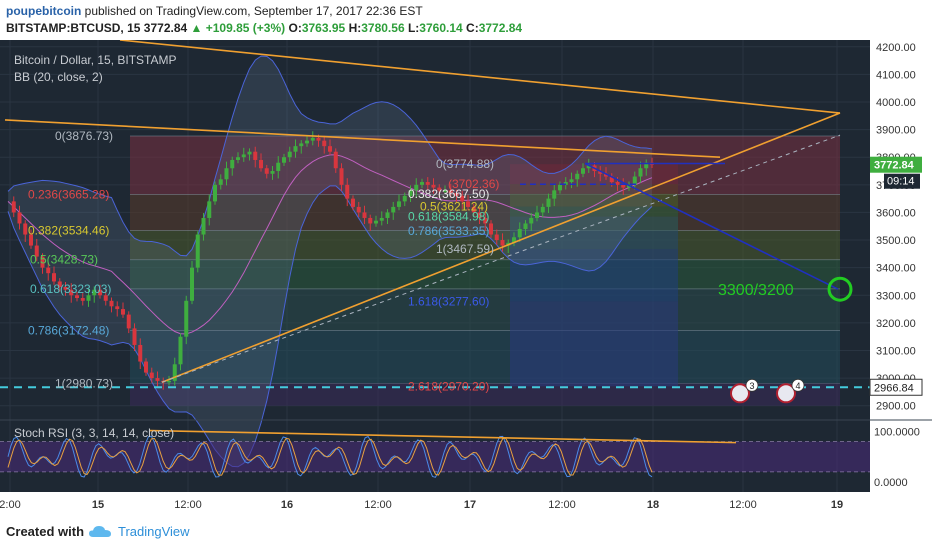 This screenshot has height=550, width=932. I want to click on time-tick-label: 17, so click(470, 505).